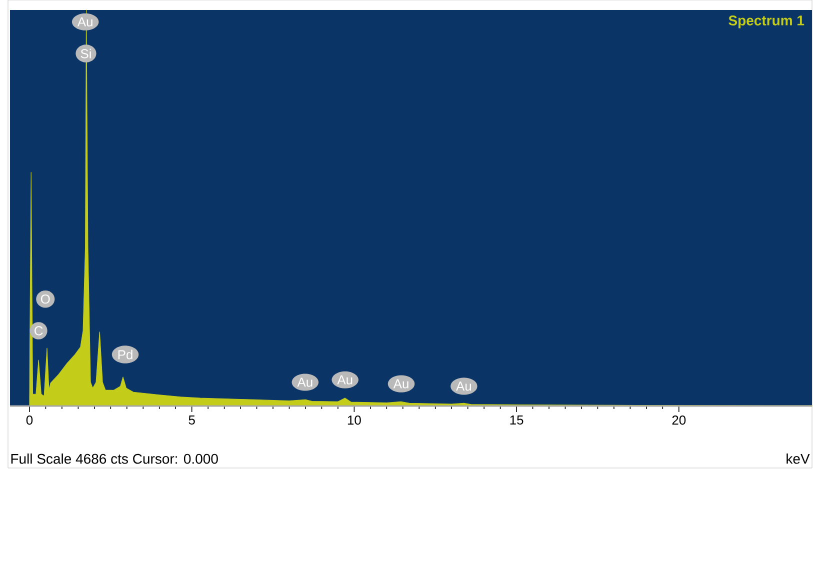 The image size is (813, 562). Describe the element at coordinates (191, 420) in the screenshot. I see `x-tick-label: 5` at that location.